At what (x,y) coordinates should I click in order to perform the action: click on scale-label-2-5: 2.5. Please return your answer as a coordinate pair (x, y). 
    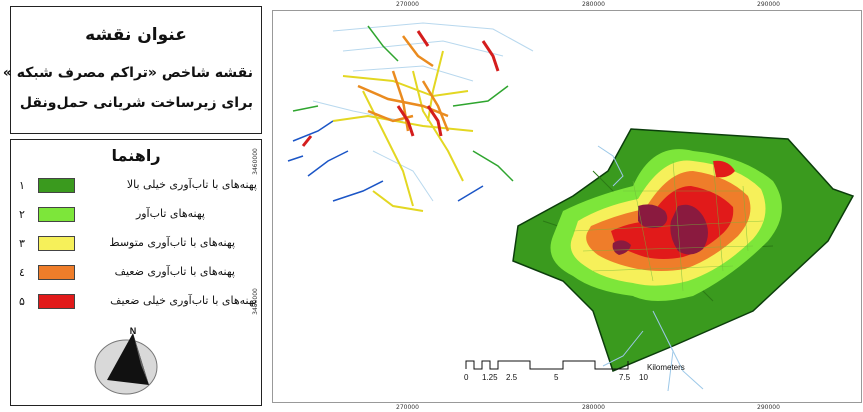
    Looking at the image, I should click on (512, 377).